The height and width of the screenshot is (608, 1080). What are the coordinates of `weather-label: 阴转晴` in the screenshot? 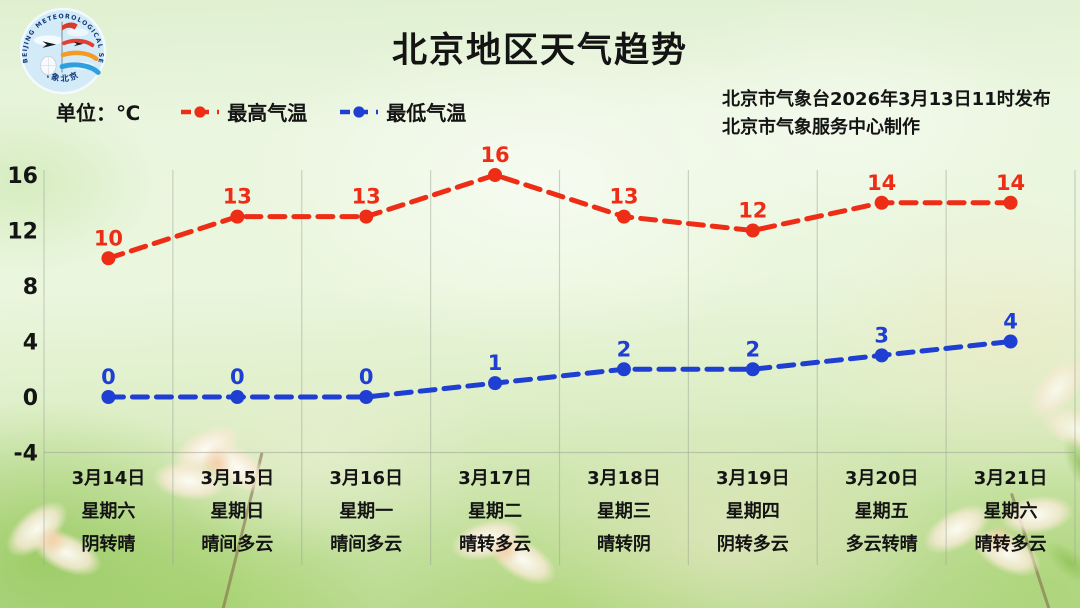 It's located at (108, 544).